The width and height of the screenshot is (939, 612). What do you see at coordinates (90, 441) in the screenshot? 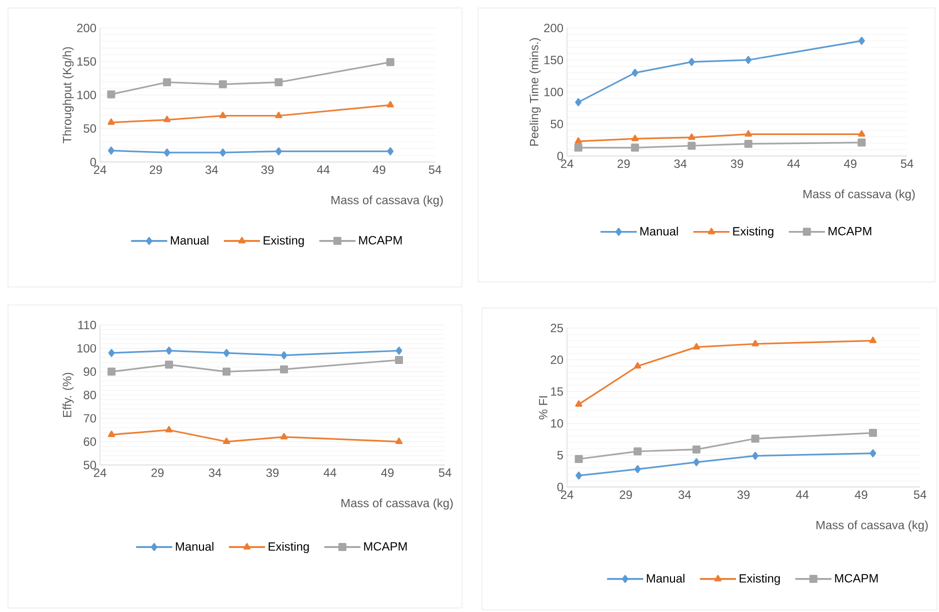
I see `y-tick-label: 60` at bounding box center [90, 441].